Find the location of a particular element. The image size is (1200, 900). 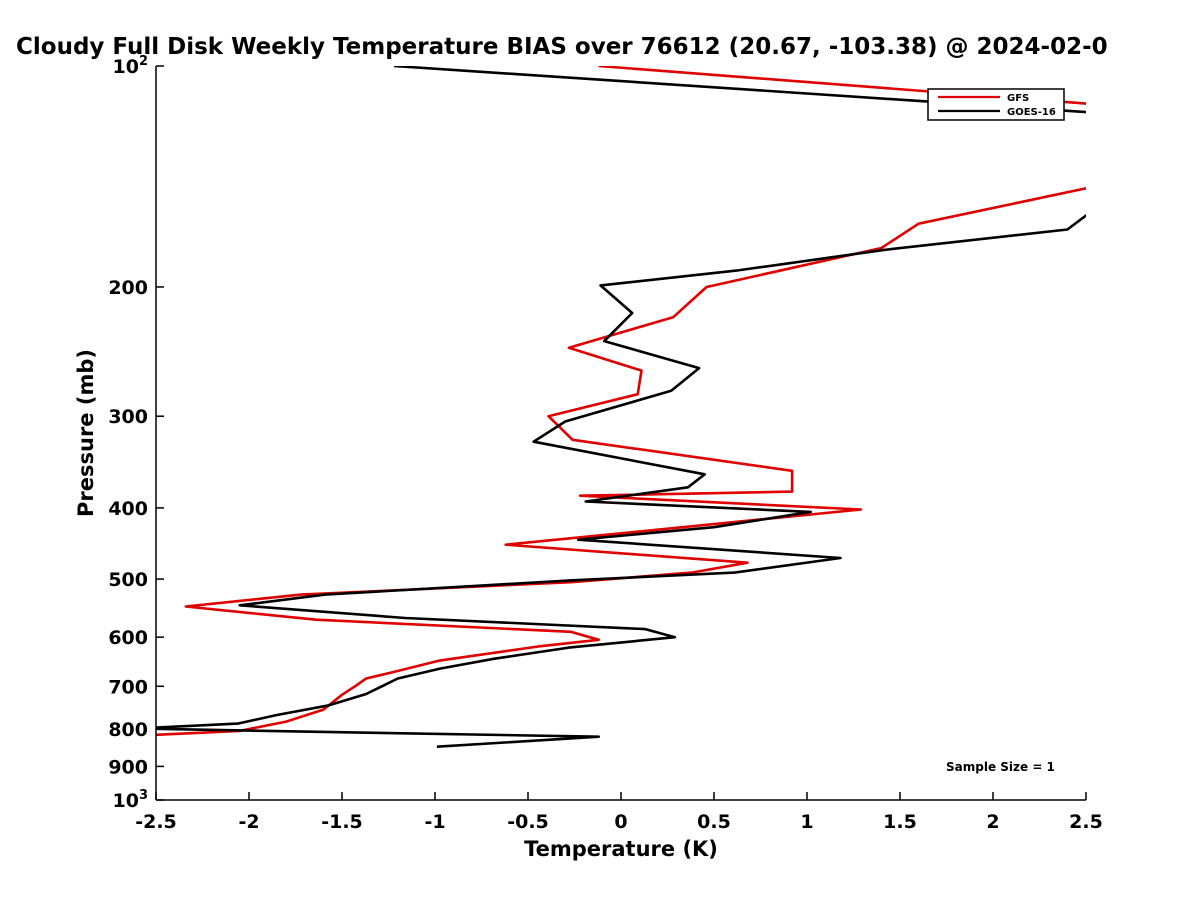

x-tick-label: -1.5 is located at coordinates (342, 822).